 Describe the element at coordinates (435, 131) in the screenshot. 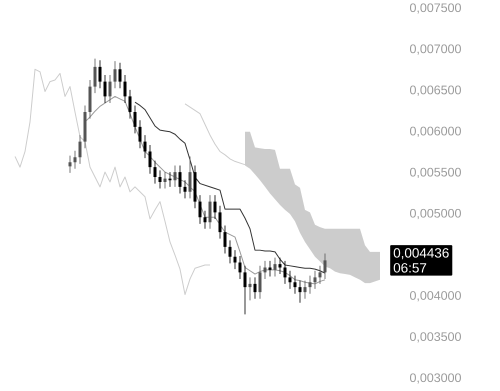

I see `y-tick-label: 0,006000` at that location.